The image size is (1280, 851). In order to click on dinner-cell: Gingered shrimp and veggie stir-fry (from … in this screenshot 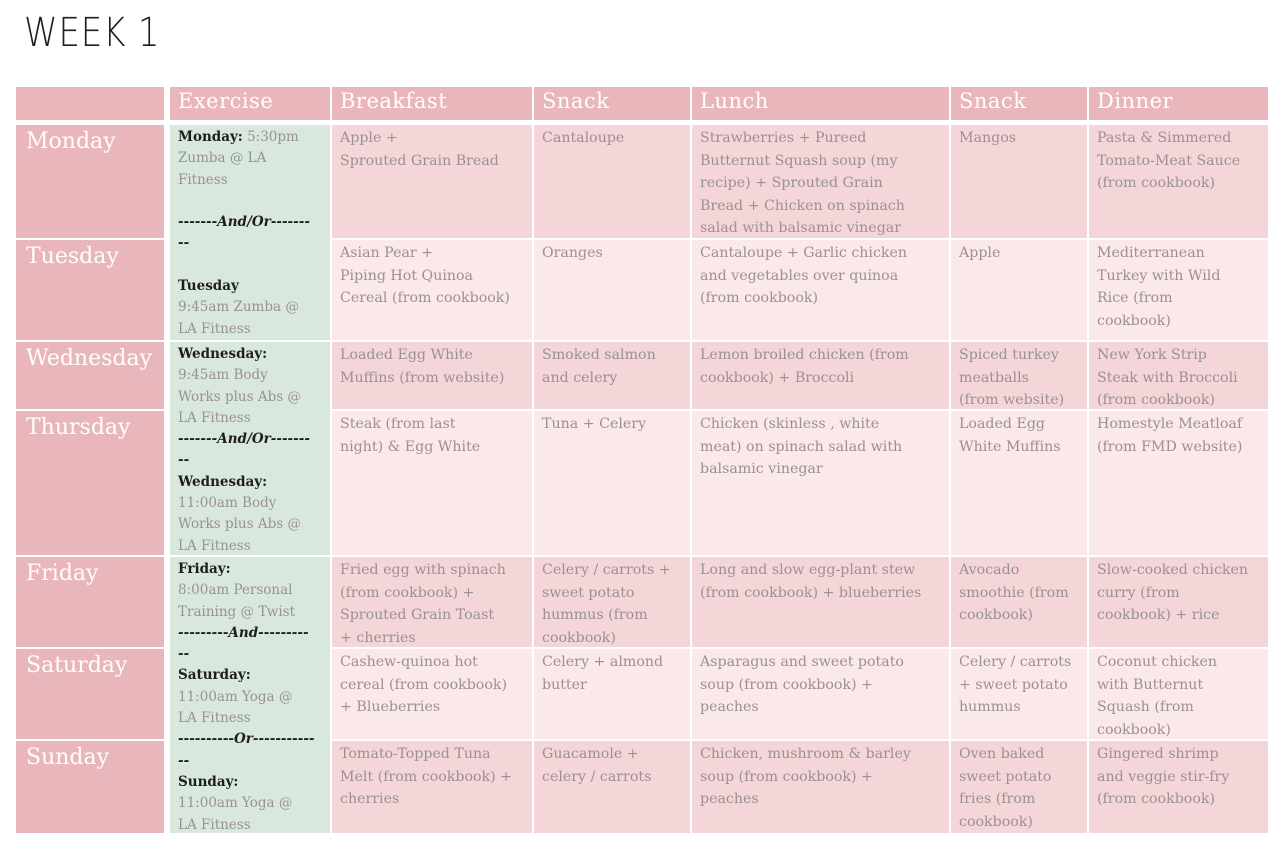, I will do `click(1178, 787)`.